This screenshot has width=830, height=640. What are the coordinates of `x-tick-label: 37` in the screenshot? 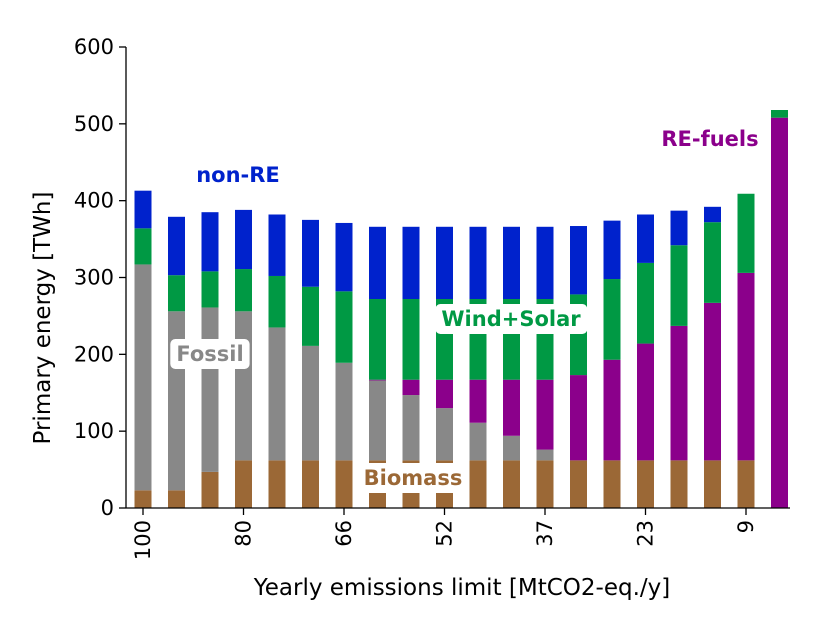 It's located at (545, 533).